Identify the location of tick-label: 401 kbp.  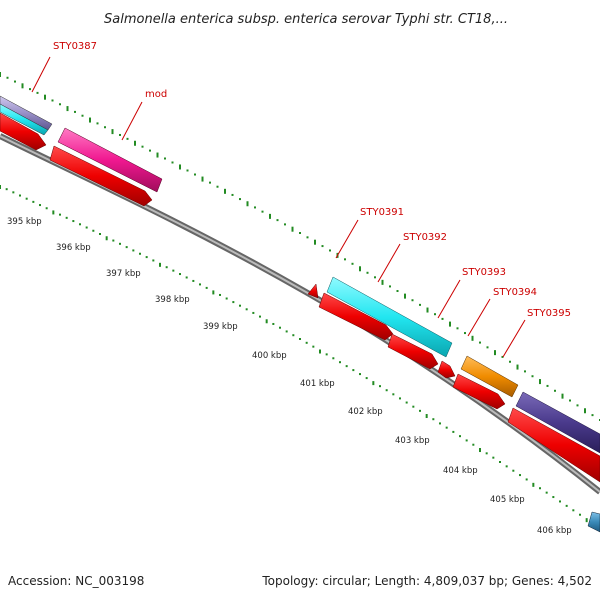
(317, 384).